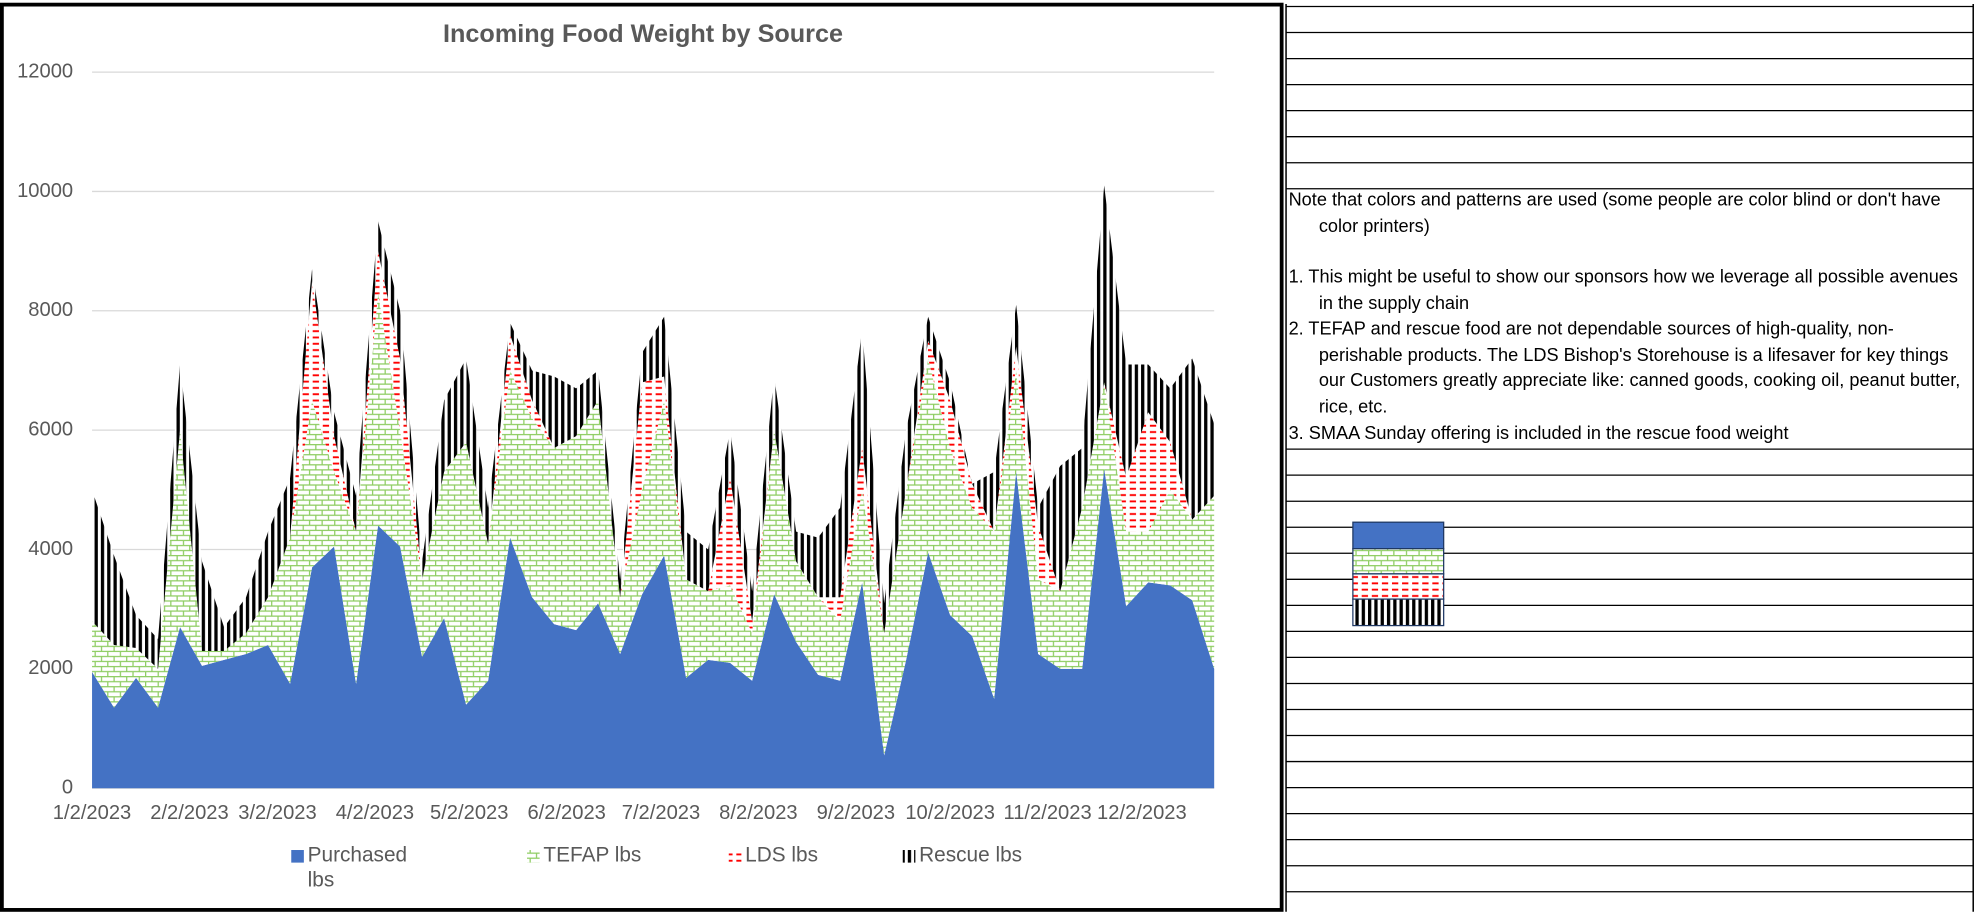 The height and width of the screenshot is (912, 1977). What do you see at coordinates (189, 813) in the screenshot?
I see `x-tick-label: 2/2/2023` at bounding box center [189, 813].